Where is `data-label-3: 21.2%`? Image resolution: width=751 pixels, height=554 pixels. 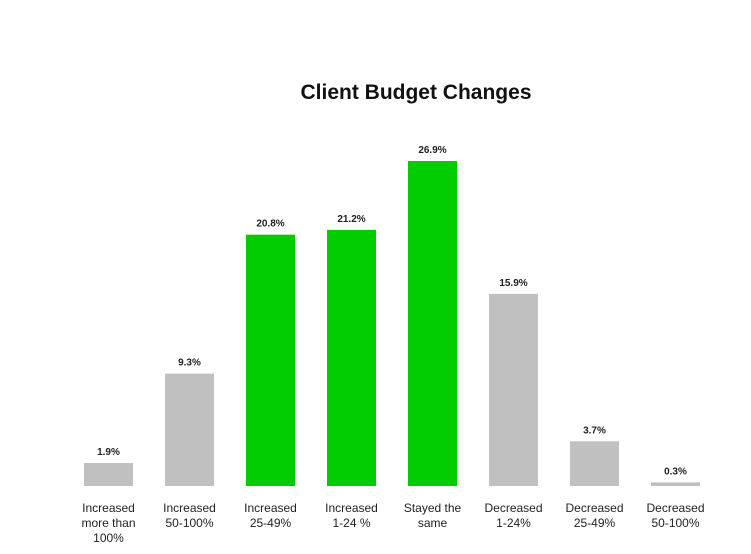
data-label-3: 21.2% is located at coordinates (351, 219).